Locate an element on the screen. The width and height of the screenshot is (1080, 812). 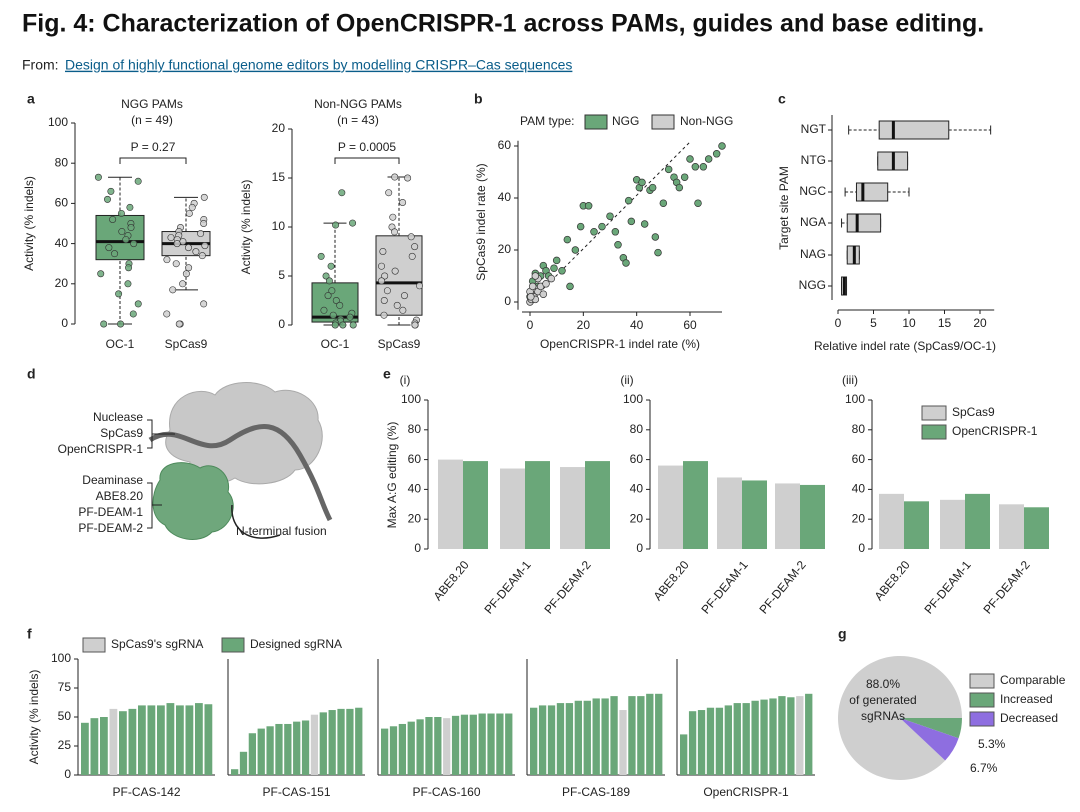
y-tick-label: 75 is located at coordinates (65, 687).